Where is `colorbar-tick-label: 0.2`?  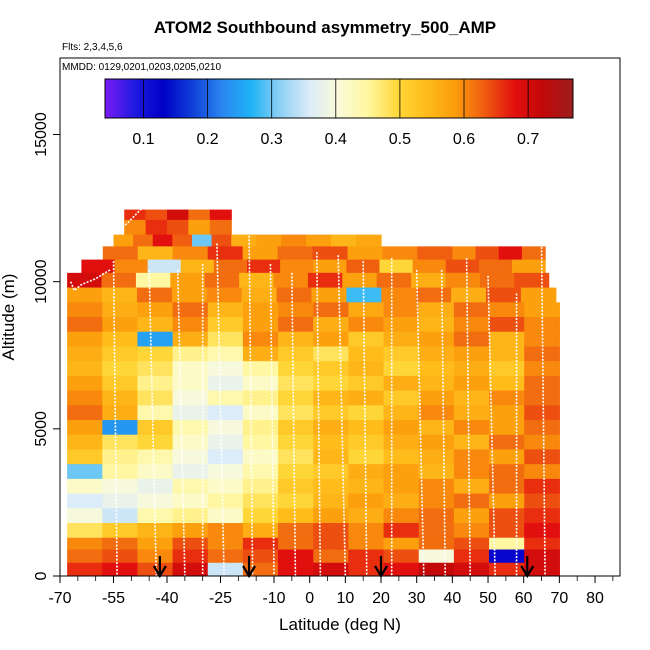
colorbar-tick-label: 0.2 is located at coordinates (207, 139).